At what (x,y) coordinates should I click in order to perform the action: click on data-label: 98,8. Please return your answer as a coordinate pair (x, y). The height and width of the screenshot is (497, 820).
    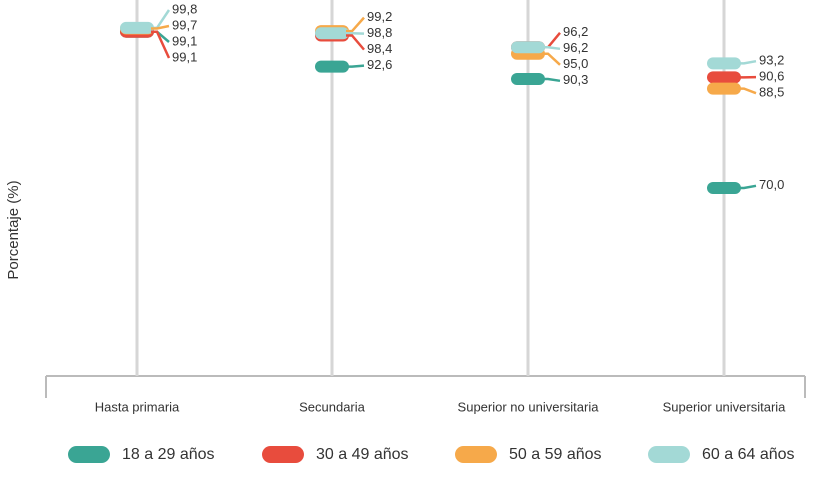
    Looking at the image, I should click on (379, 32).